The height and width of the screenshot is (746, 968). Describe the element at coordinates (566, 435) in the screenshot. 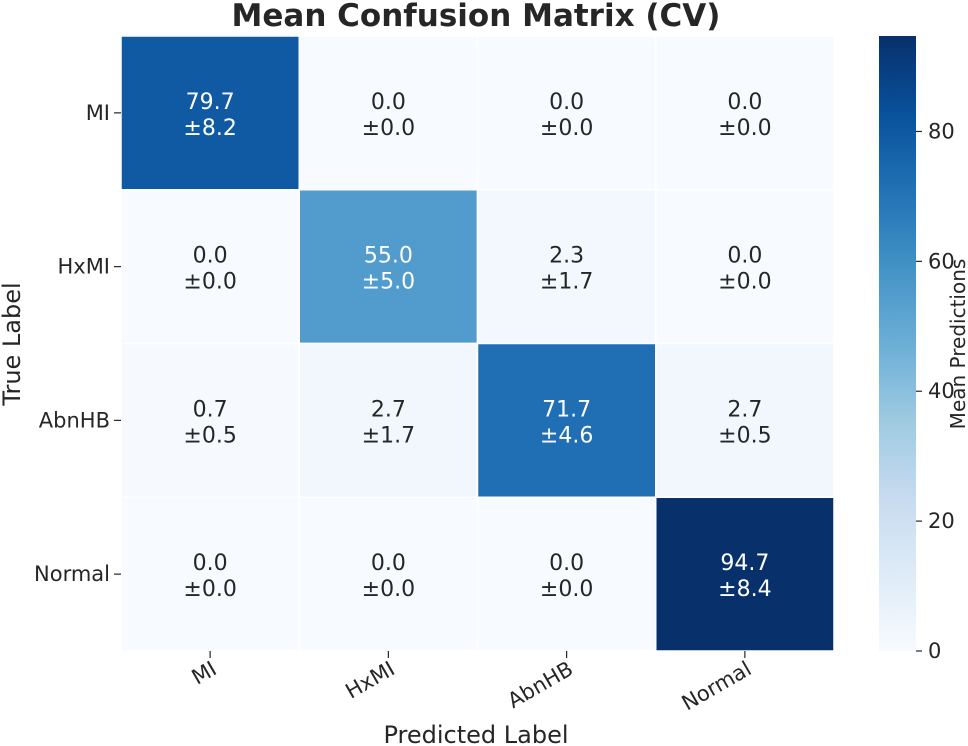

I see `cell-std-label: ±4.6` at that location.